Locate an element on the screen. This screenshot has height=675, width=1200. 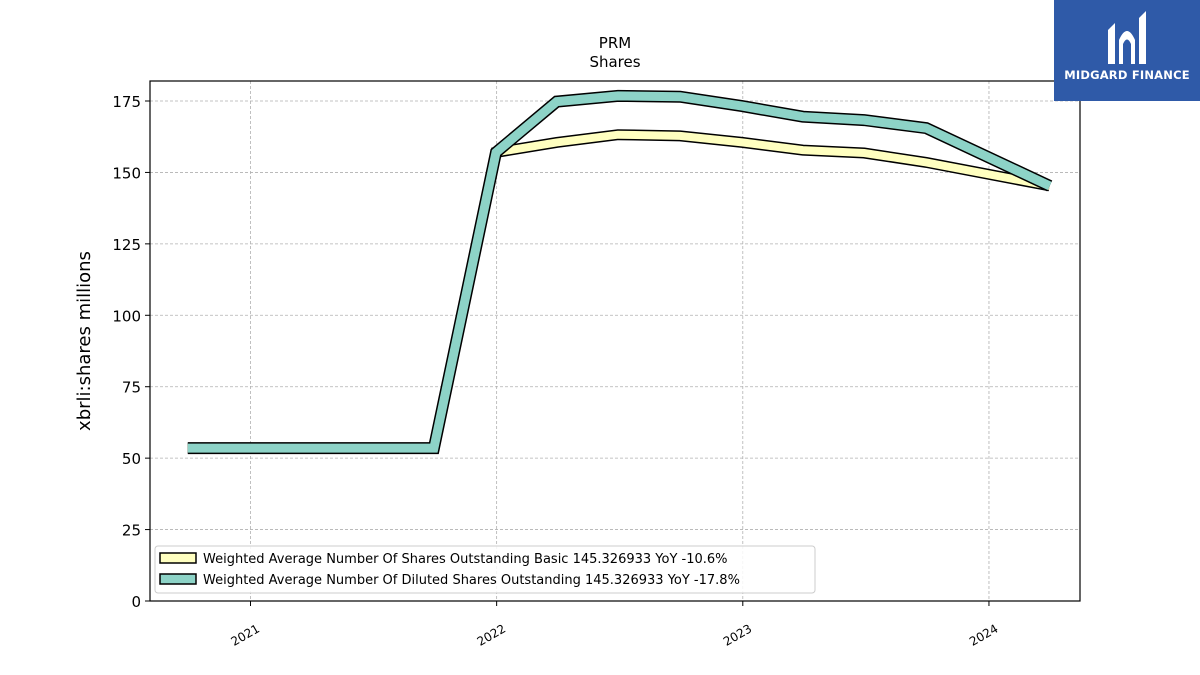
logo-text: MIDGARD FINANCE is located at coordinates (1127, 75).